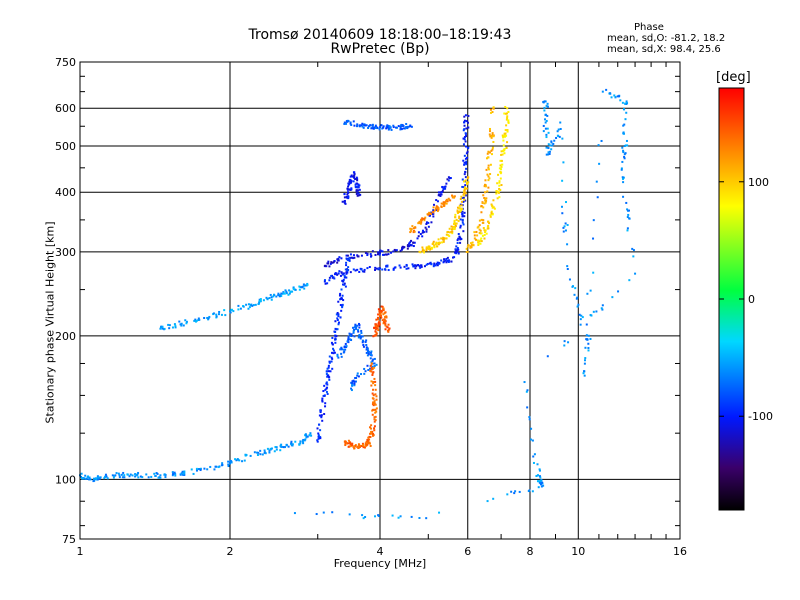 This screenshot has width=800, height=600. I want to click on x-tick-label: 10, so click(578, 551).